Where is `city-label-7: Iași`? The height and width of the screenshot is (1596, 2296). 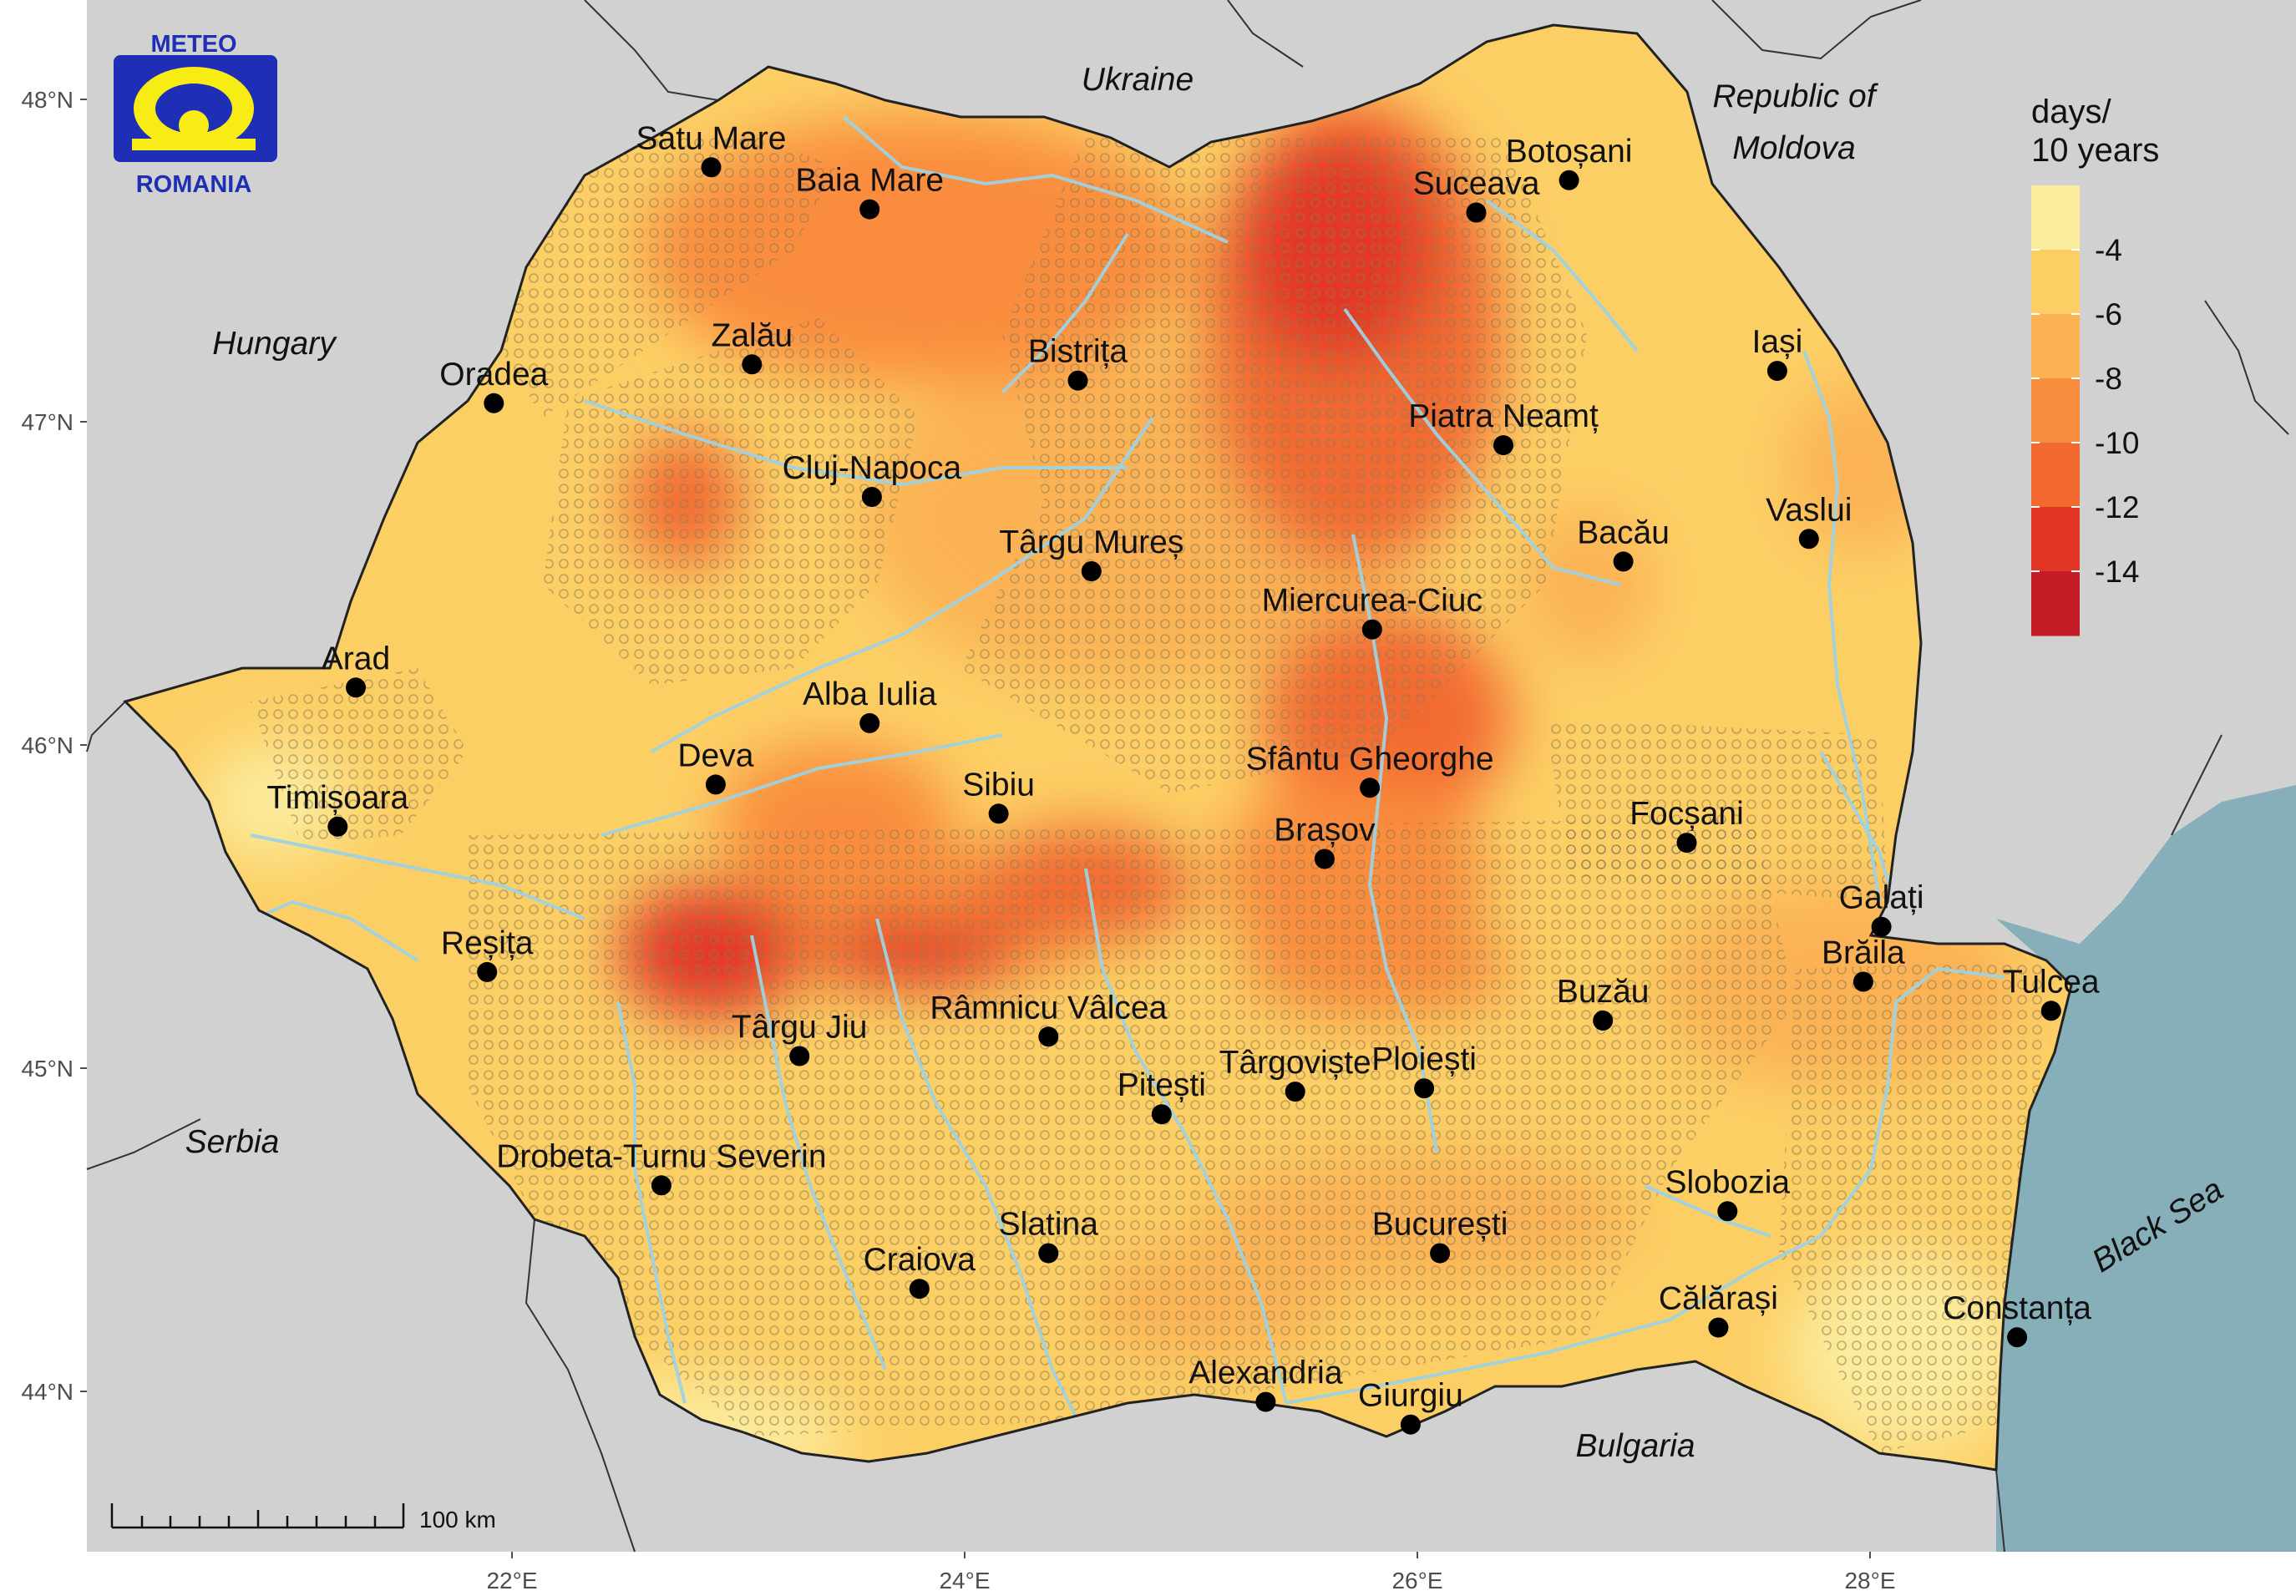
city-label-7: Iași is located at coordinates (1777, 342).